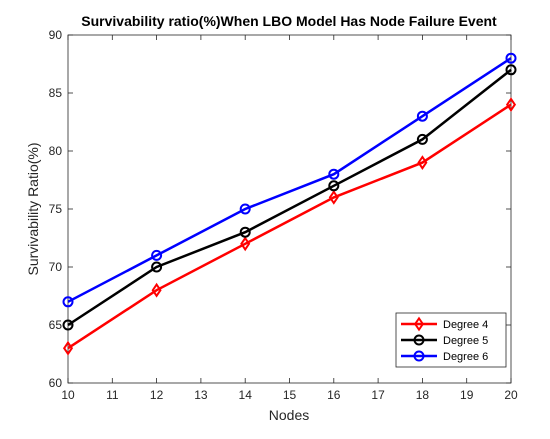 The height and width of the screenshot is (439, 550). Describe the element at coordinates (56, 267) in the screenshot. I see `y-tick-label: 70` at that location.